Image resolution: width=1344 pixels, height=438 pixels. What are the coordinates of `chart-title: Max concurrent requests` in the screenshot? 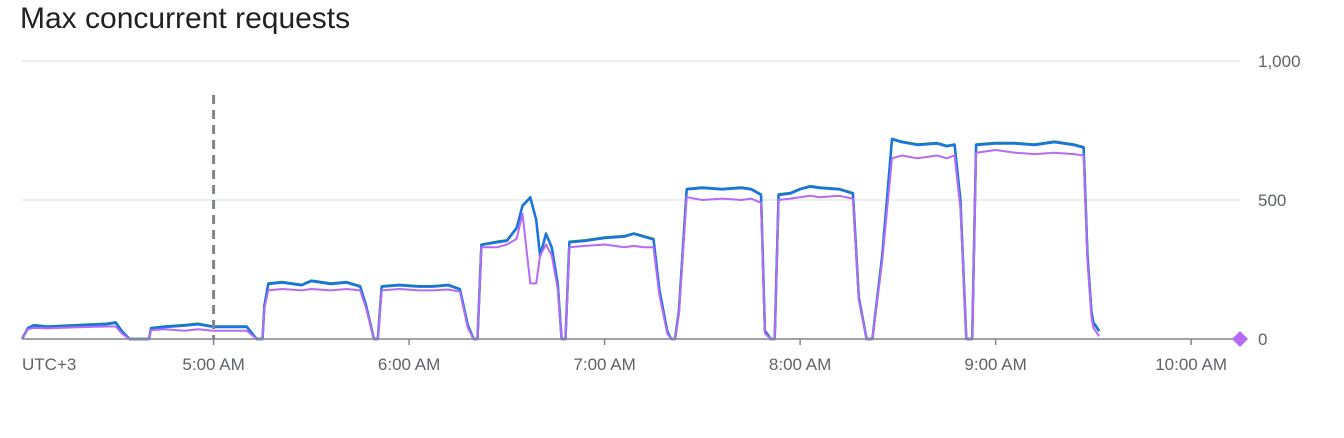 It's located at (185, 18).